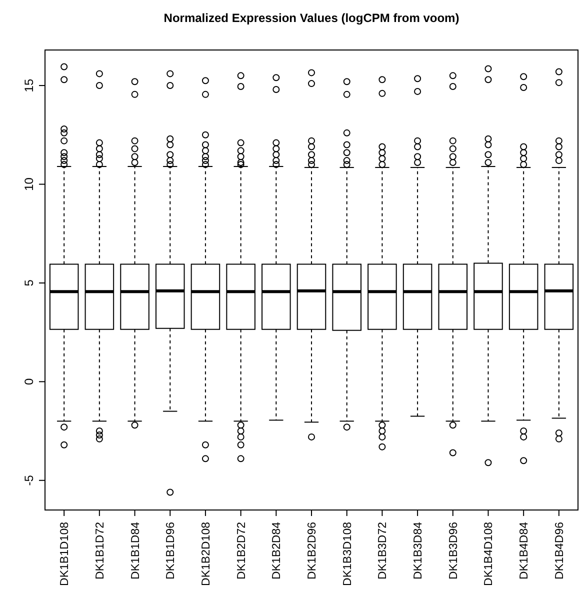 The height and width of the screenshot is (605, 585). I want to click on x-tick-label: DK1B3D72, so click(383, 551).